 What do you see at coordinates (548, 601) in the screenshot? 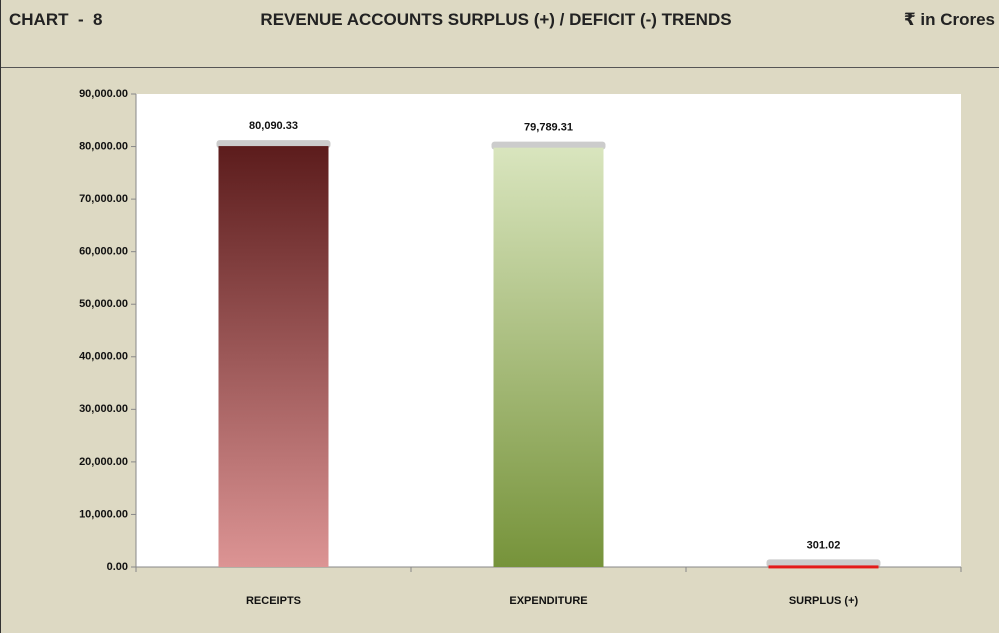
I see `x-tick-label: EXPENDITURE` at bounding box center [548, 601].